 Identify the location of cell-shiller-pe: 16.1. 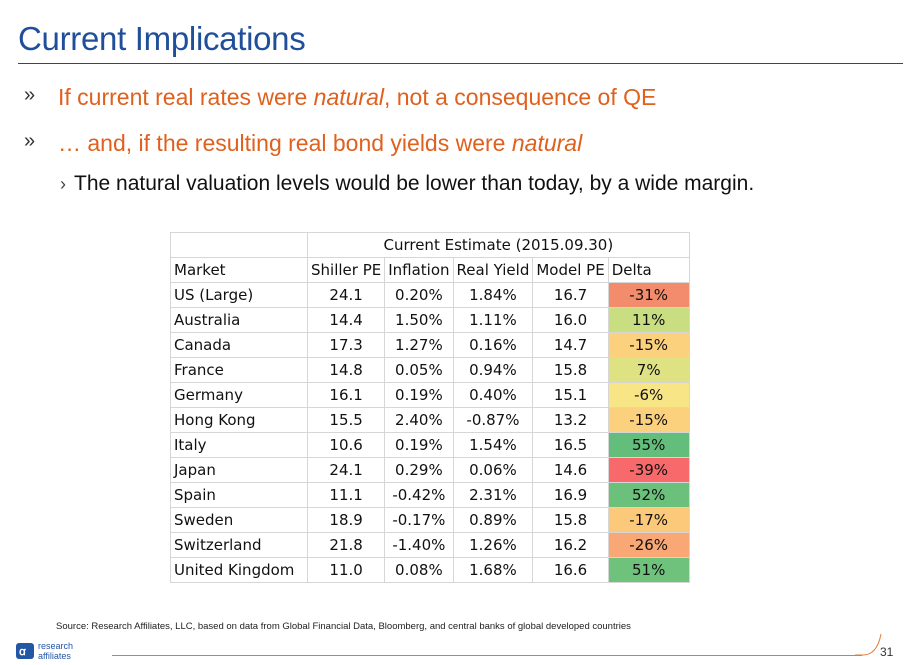
(346, 395).